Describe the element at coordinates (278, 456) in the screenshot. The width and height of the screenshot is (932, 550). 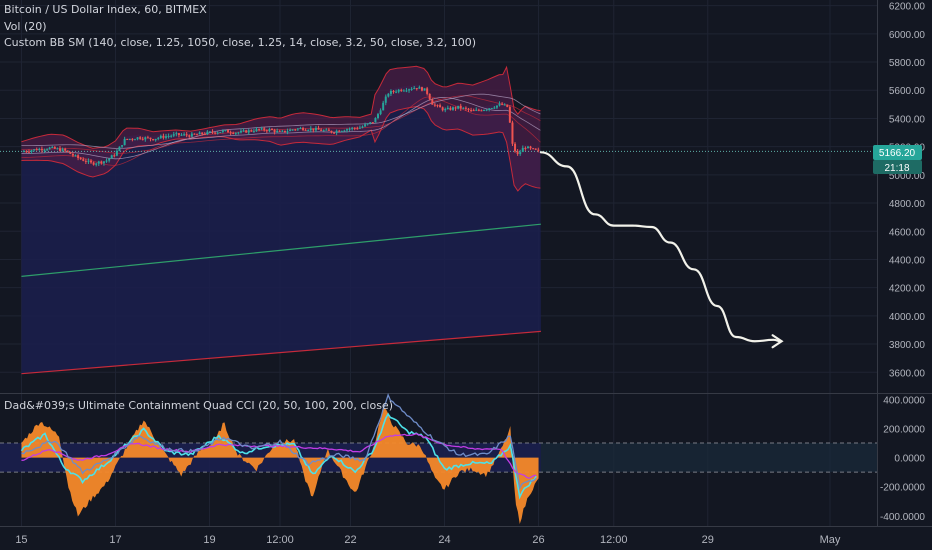
I see `cci-cyan-line` at that location.